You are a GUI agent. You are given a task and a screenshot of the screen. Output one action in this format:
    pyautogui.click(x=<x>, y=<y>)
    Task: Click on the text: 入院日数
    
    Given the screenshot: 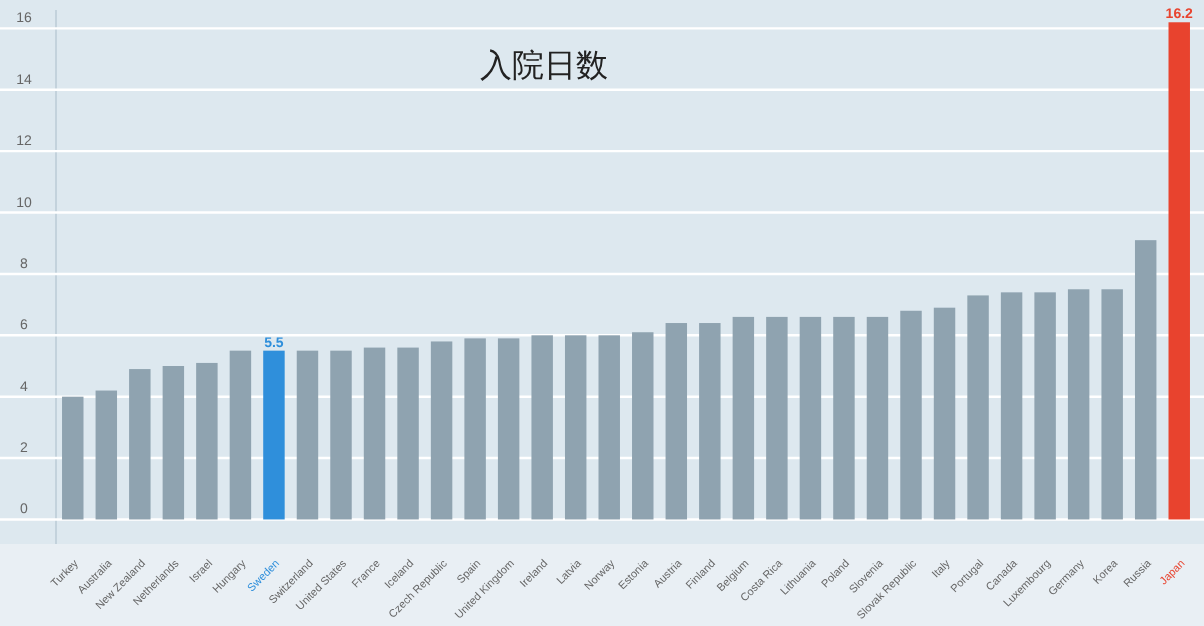 What is the action you would take?
    pyautogui.click(x=544, y=66)
    